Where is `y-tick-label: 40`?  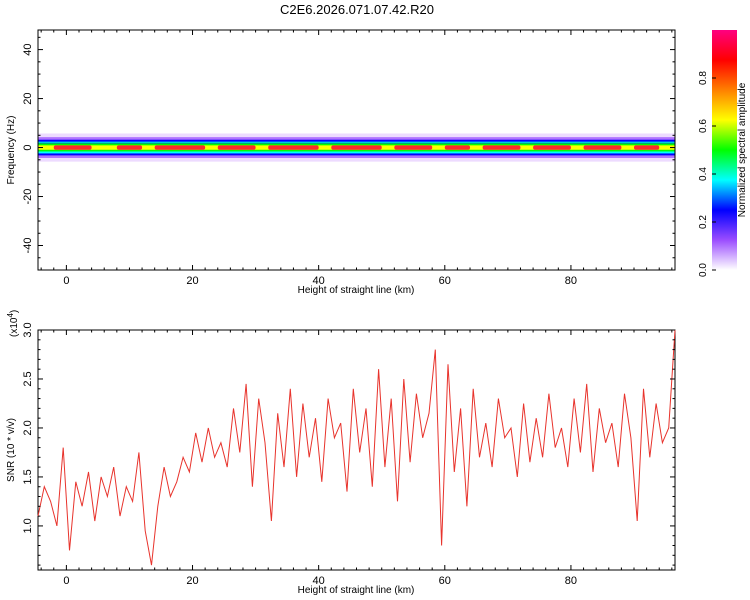 y-tick-label: 40 is located at coordinates (28, 49).